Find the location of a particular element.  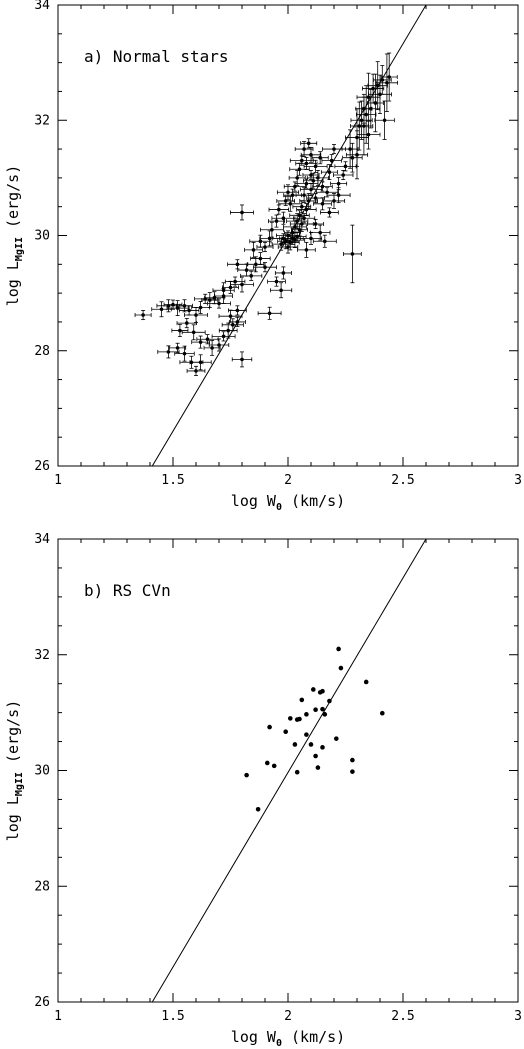

panel-label: b) RS CVn is located at coordinates (127, 590).